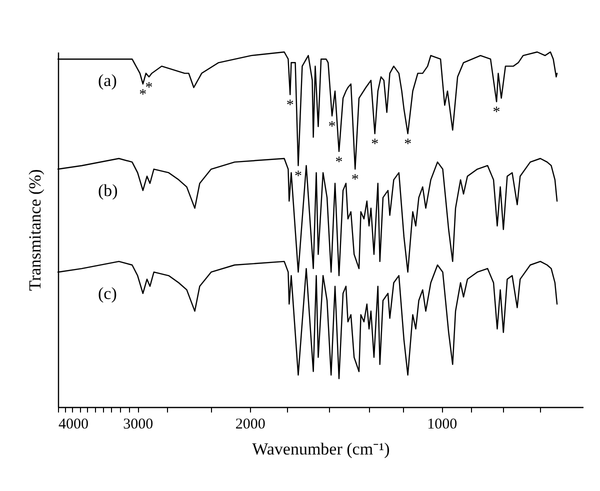  I want to click on x-tick-label: 2000, so click(250, 424).